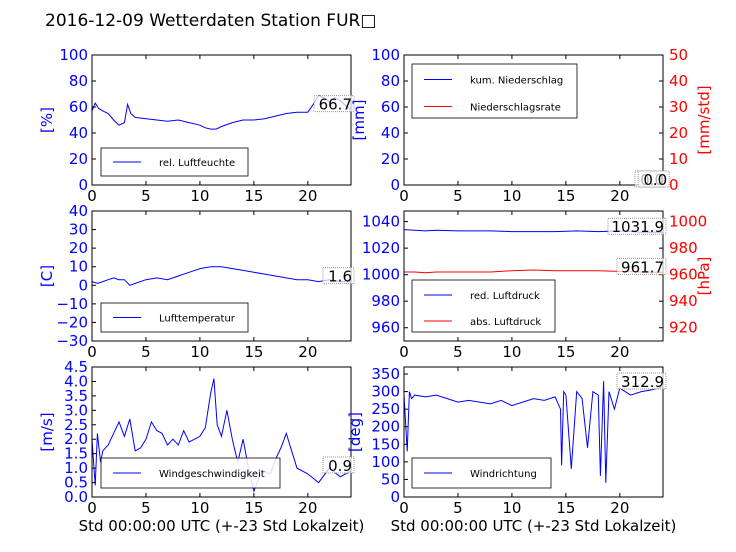  I want to click on y-tick-label-winddir-0: 0, so click(395, 497).